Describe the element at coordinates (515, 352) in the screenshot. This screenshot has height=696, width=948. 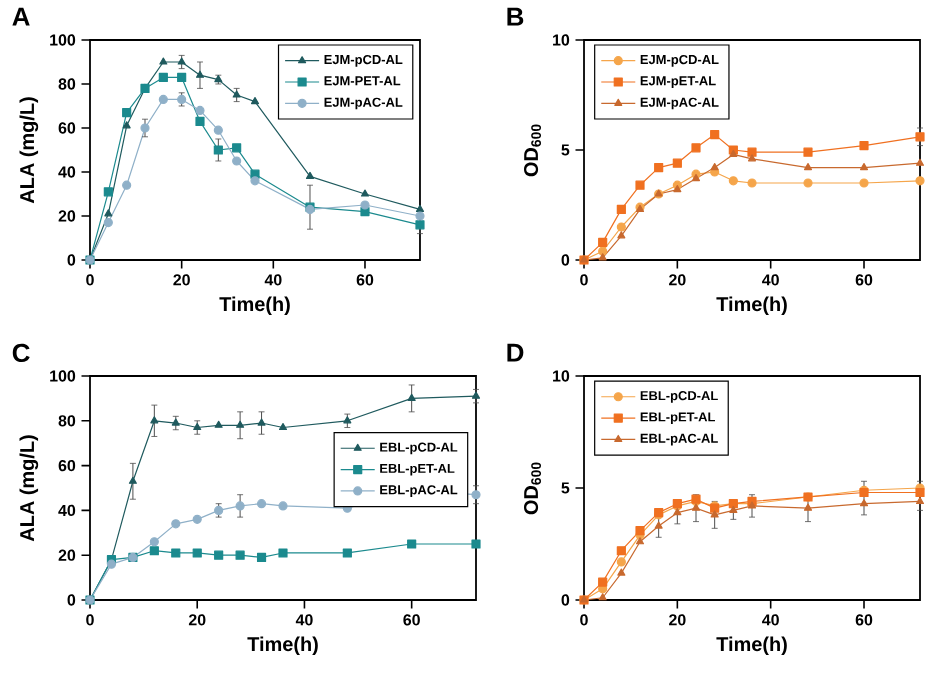
I see `chart-title: D` at that location.